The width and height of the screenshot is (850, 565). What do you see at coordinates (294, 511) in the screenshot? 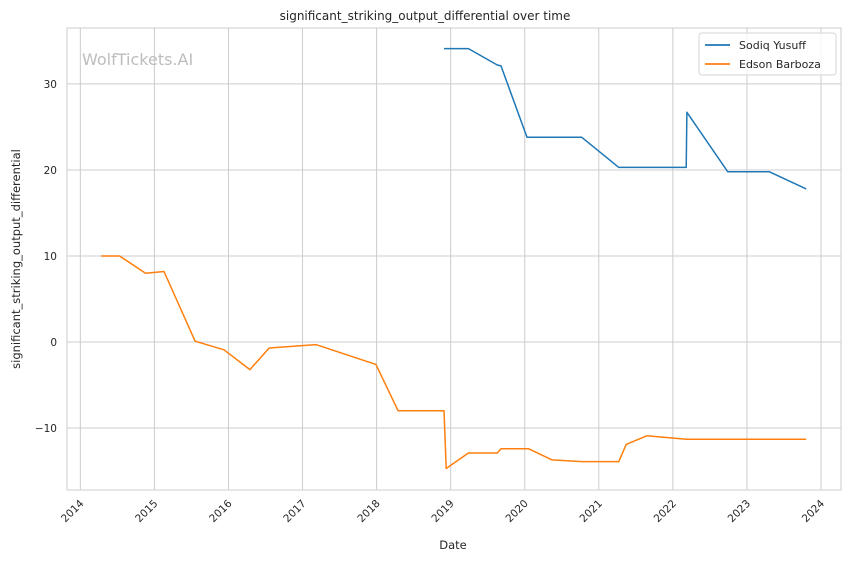
I see `x-tick-label: 2017` at bounding box center [294, 511].